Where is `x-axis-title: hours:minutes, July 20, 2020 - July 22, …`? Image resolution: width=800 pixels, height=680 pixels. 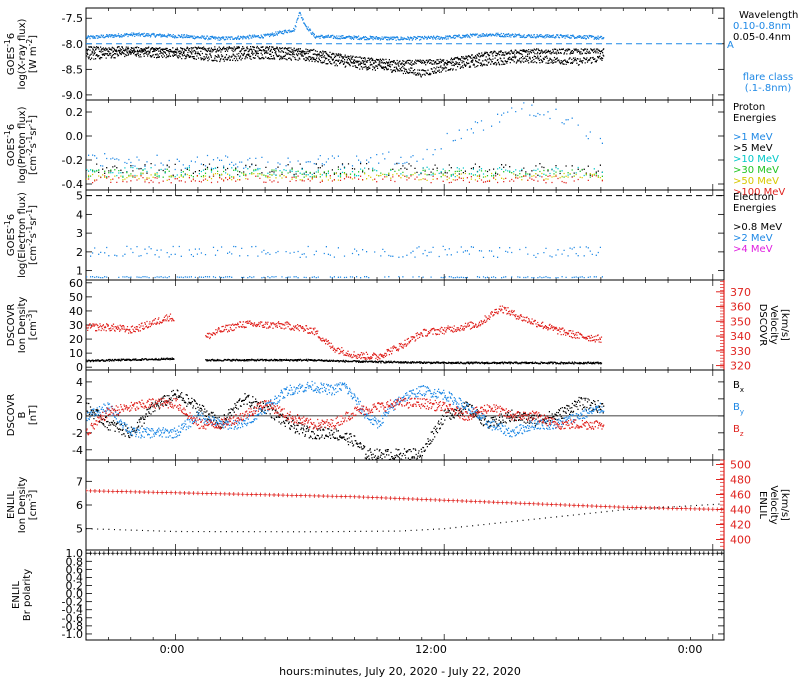
x-axis-title: hours:minutes, July 20, 2020 - July 22, … is located at coordinates (400, 671).